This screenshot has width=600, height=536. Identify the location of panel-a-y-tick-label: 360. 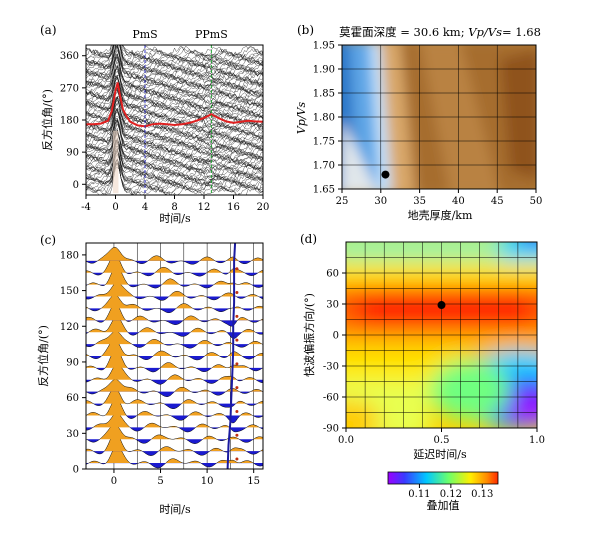
(69, 56).